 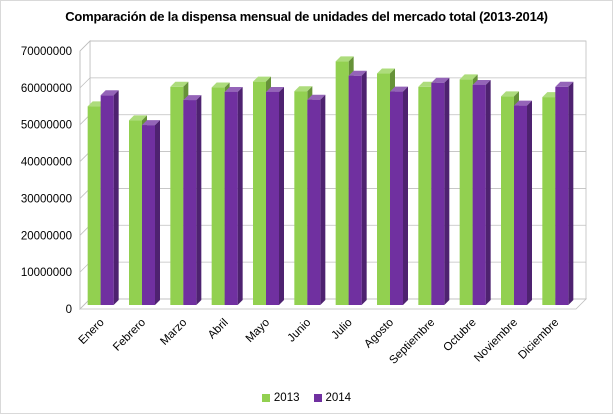 What do you see at coordinates (46, 126) in the screenshot?
I see `y-tick-label: 50000000` at bounding box center [46, 126].